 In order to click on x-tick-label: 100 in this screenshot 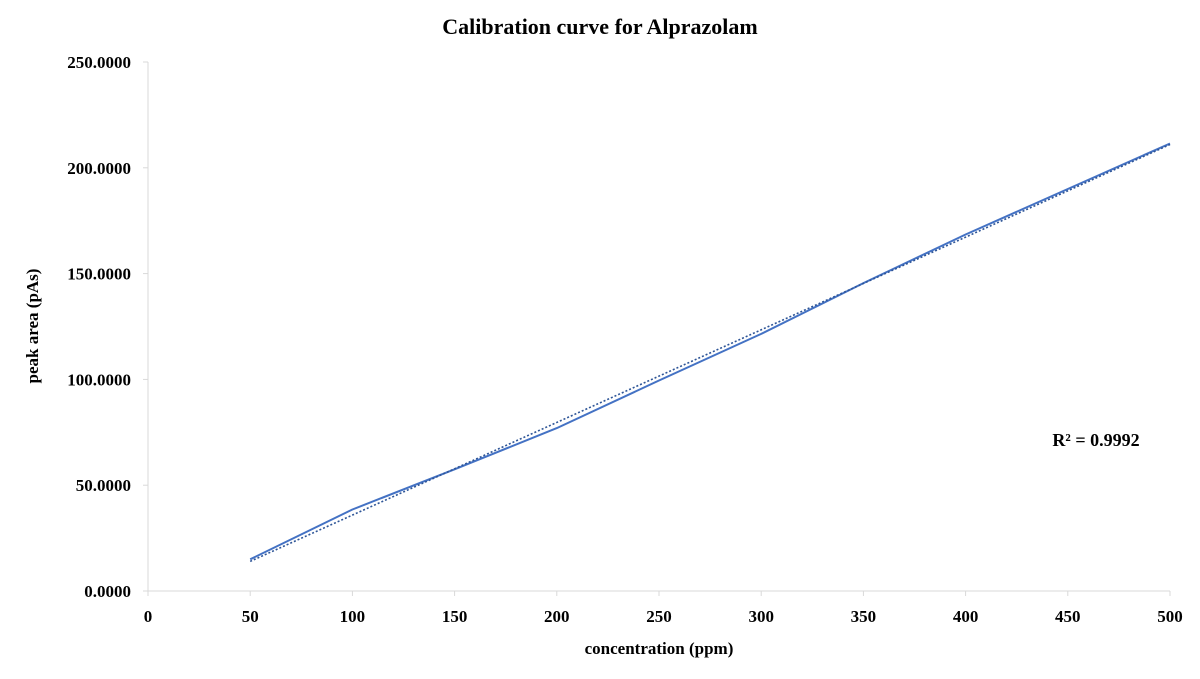, I will do `click(353, 616)`.